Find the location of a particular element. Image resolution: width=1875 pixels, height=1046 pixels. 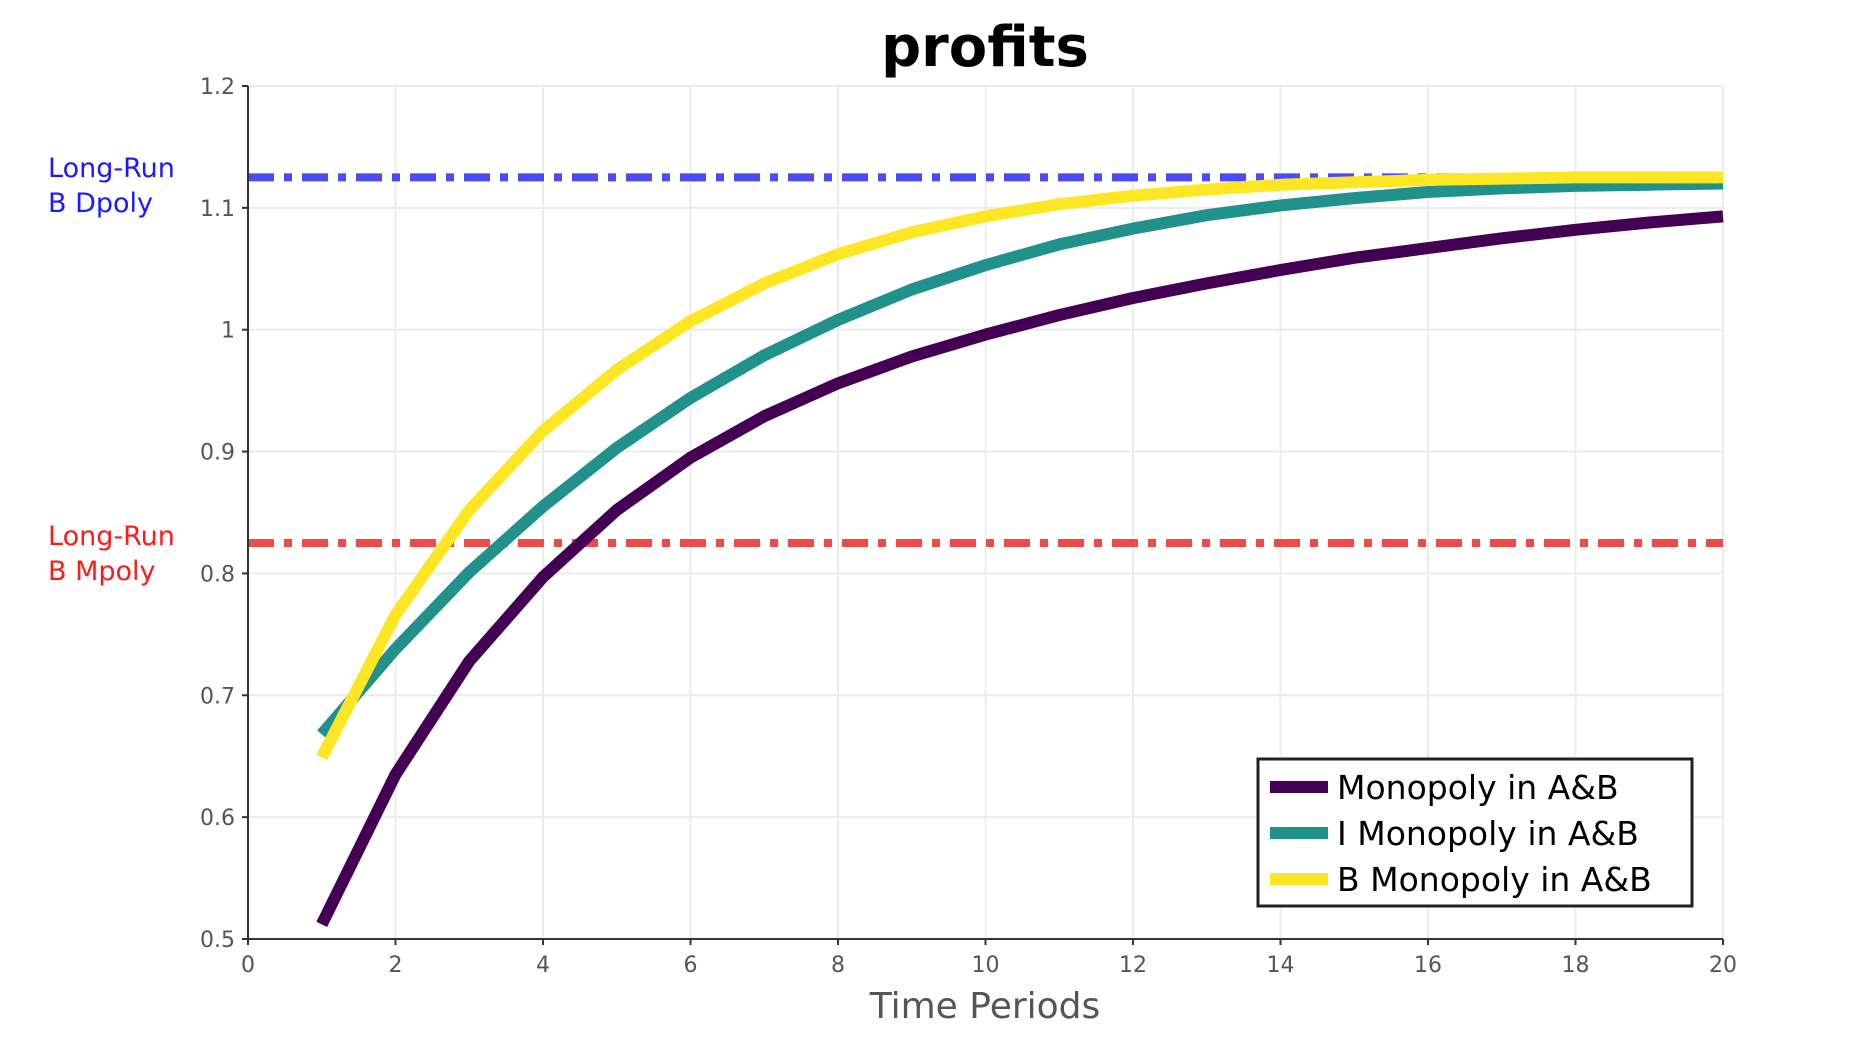

x-tick-label: 16 is located at coordinates (1428, 965).